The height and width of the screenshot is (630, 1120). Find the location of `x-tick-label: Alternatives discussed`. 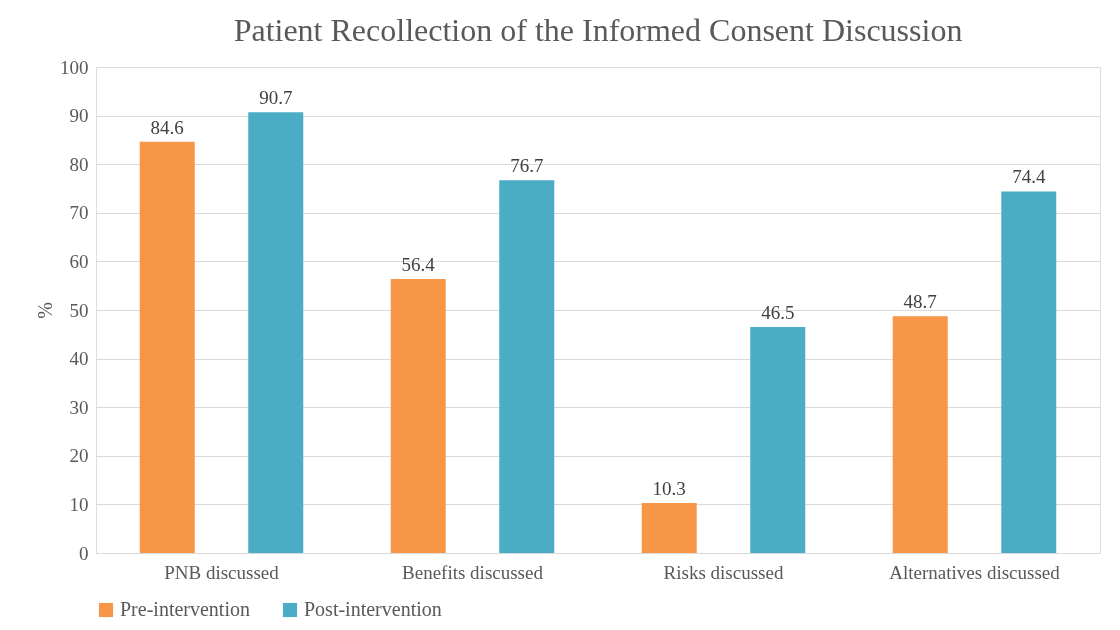

x-tick-label: Alternatives discussed is located at coordinates (975, 572).